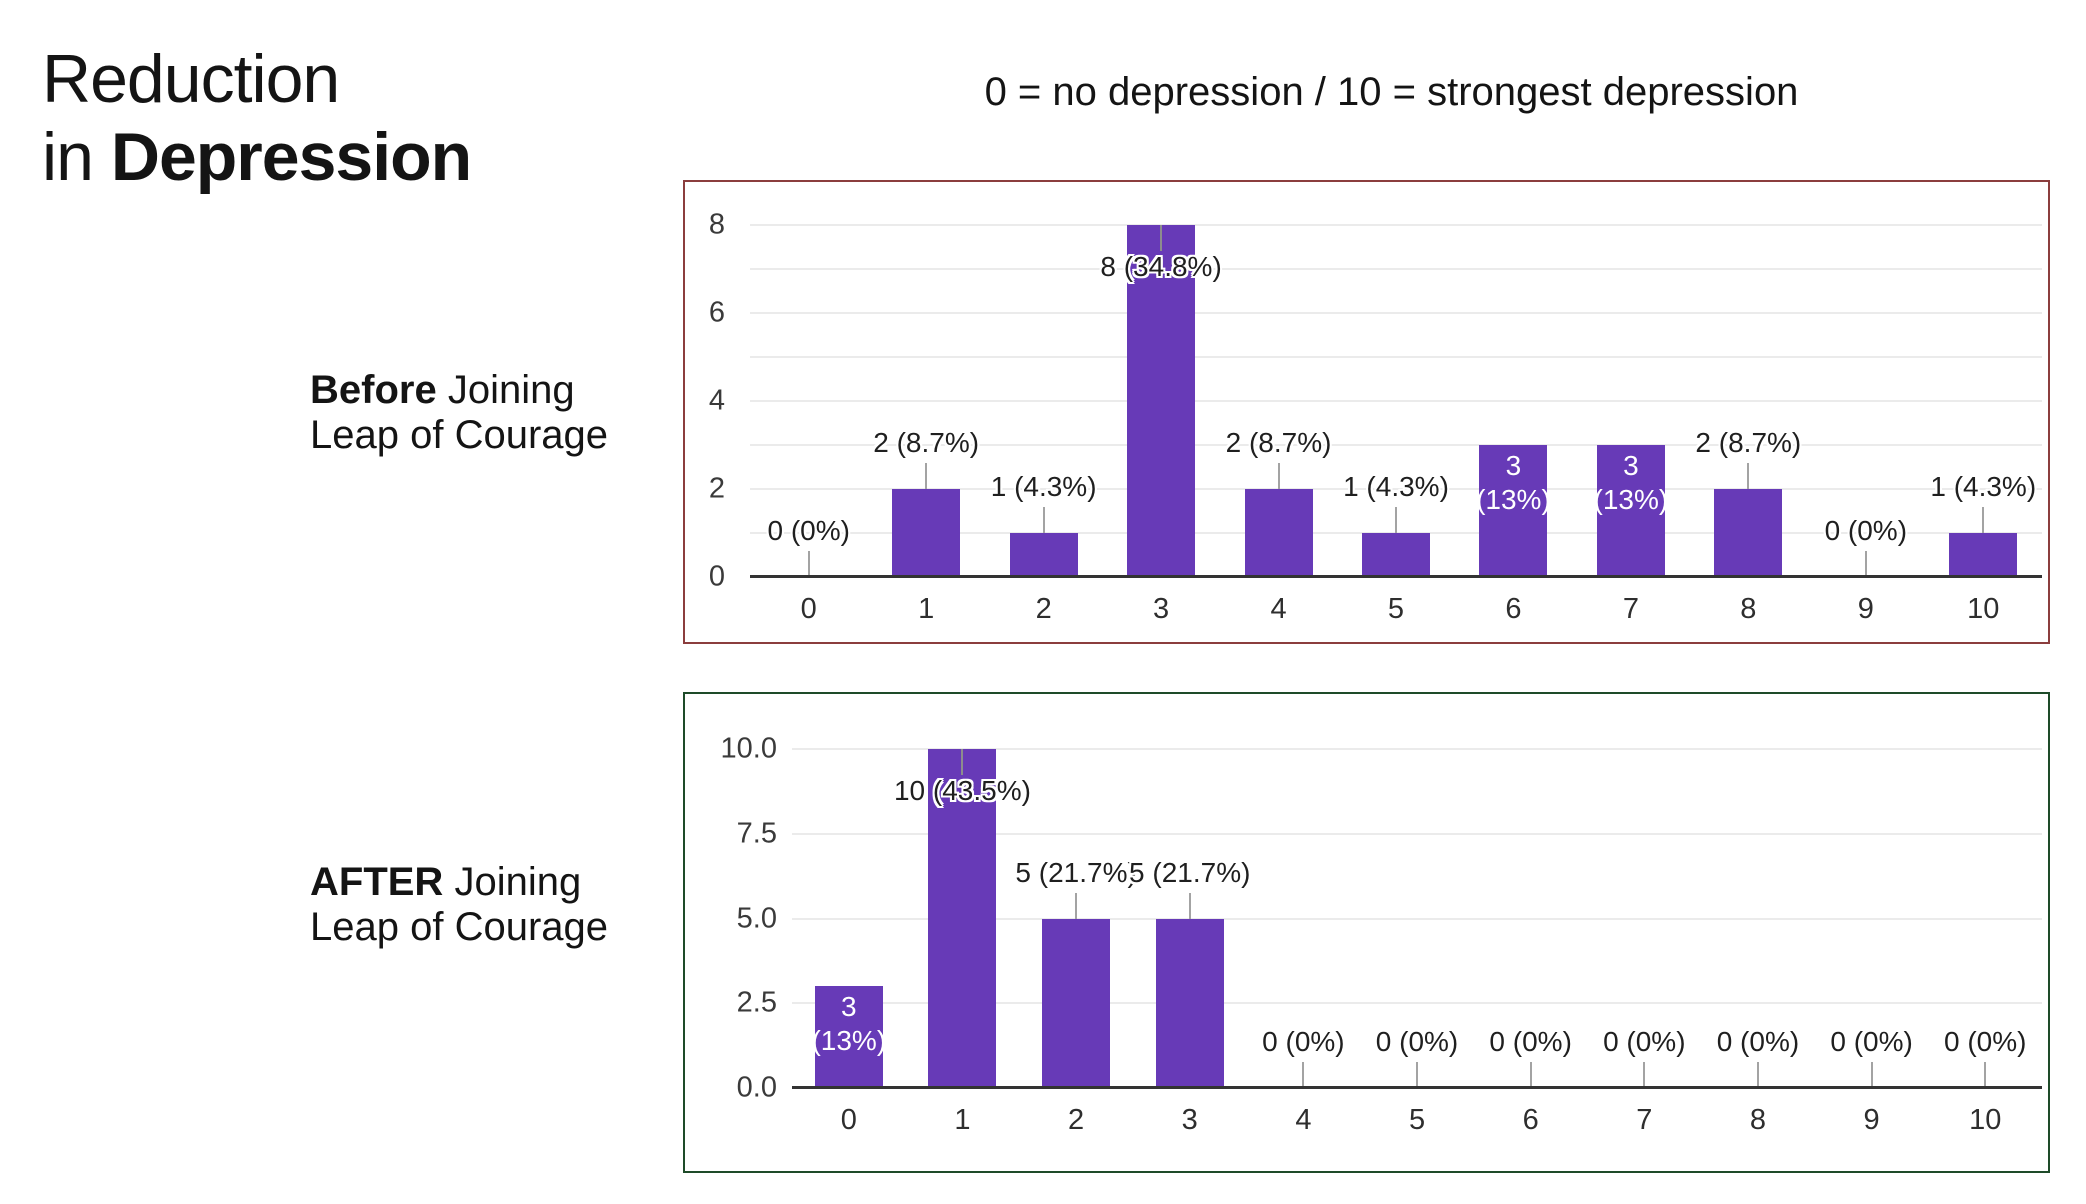  What do you see at coordinates (1983, 425) in the screenshot?
I see `category-slot: 1 (4.3%) 10` at bounding box center [1983, 425].